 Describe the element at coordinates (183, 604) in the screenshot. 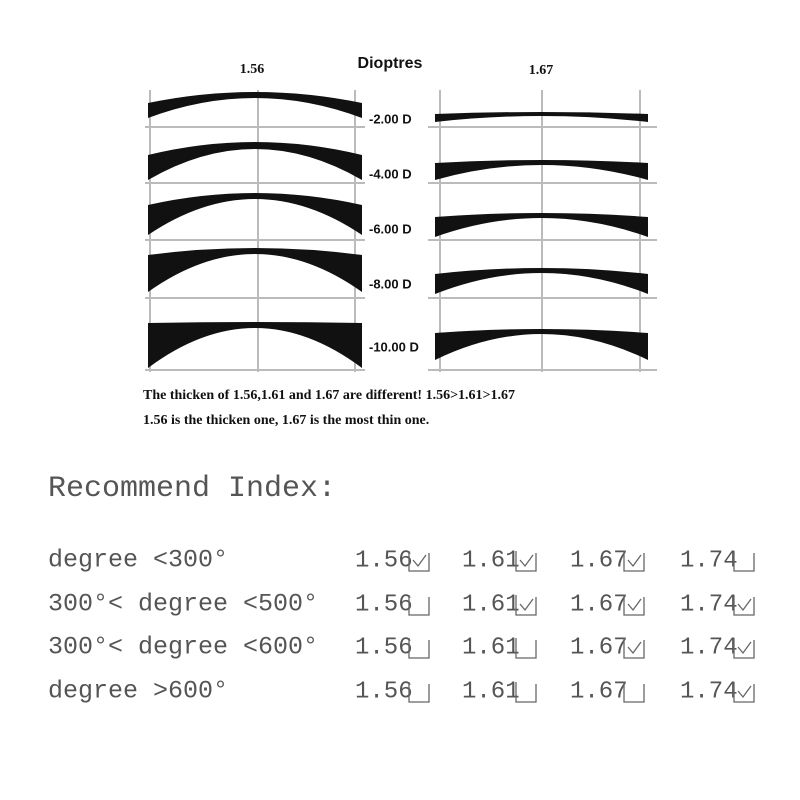

I see `row-label: 300°< degree <500°` at that location.